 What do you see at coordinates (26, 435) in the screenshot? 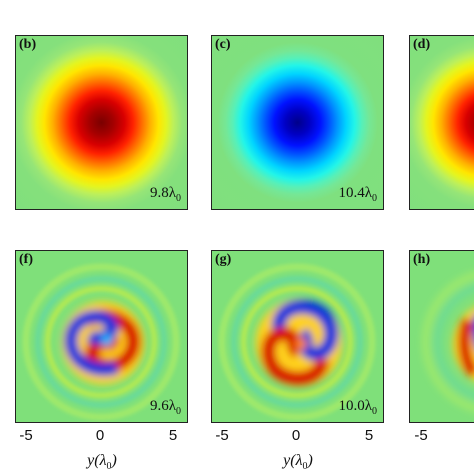
I see `x-tick-neg5-f: -5` at bounding box center [26, 435].